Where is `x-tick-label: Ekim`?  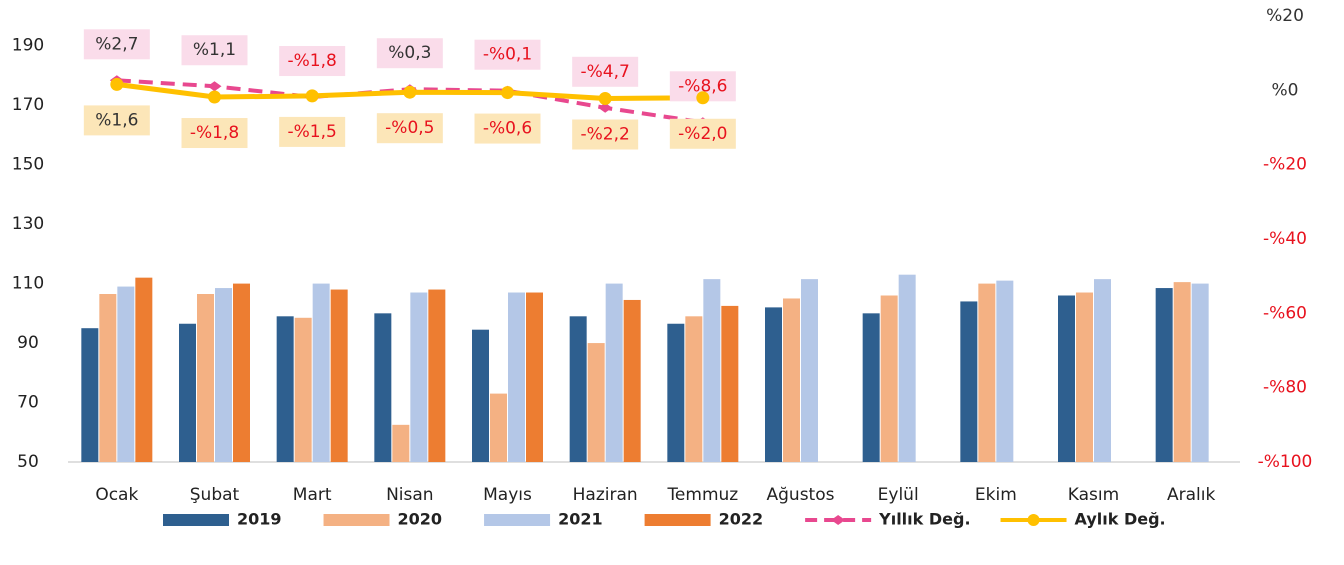 x-tick-label: Ekim is located at coordinates (996, 495).